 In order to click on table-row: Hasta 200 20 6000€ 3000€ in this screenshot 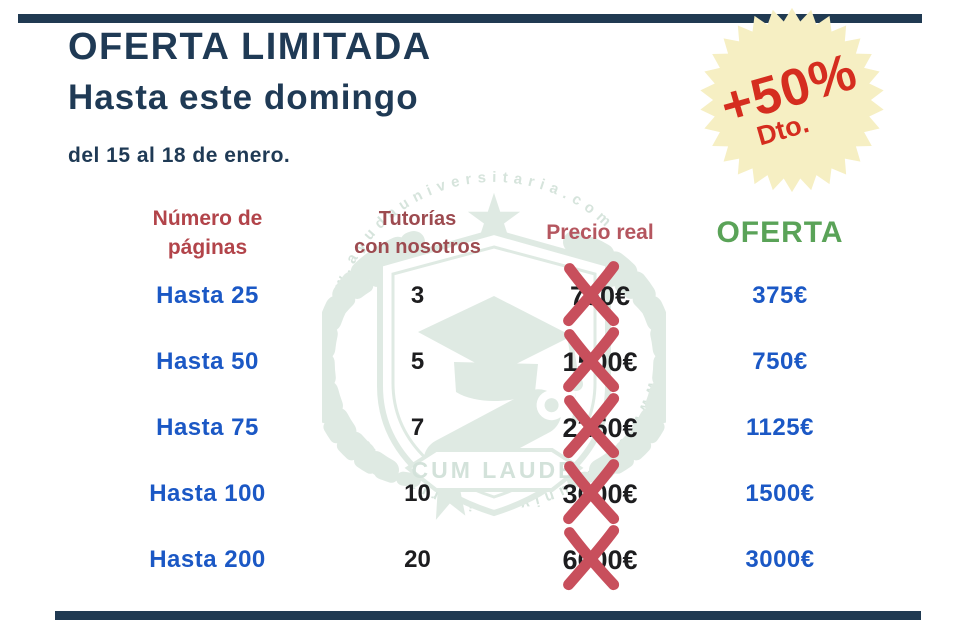, I will do `click(490, 559)`.